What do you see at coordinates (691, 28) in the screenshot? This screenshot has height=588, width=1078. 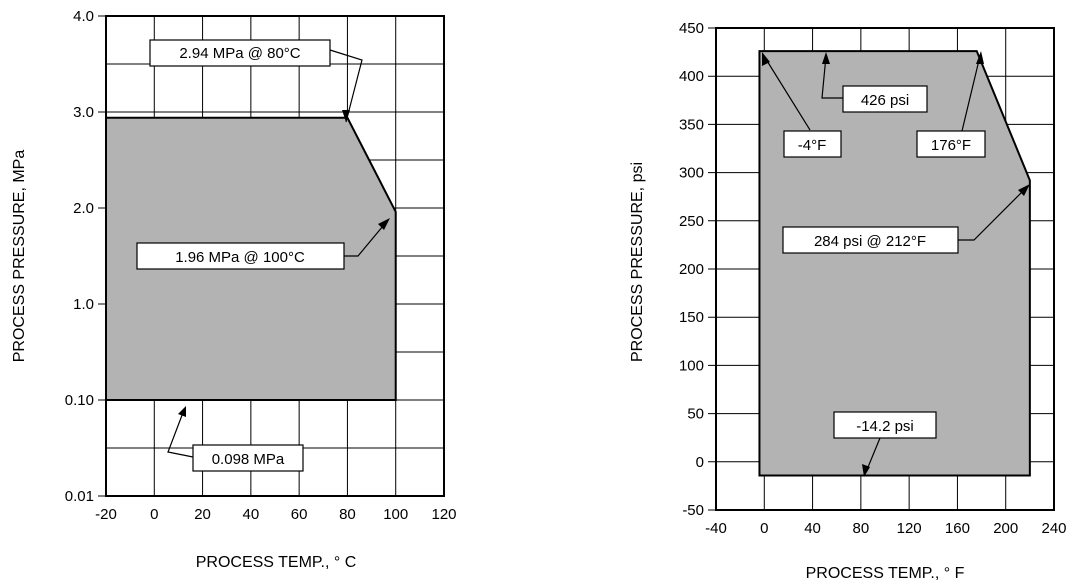 I see `y-tick-label: 450` at bounding box center [691, 28].